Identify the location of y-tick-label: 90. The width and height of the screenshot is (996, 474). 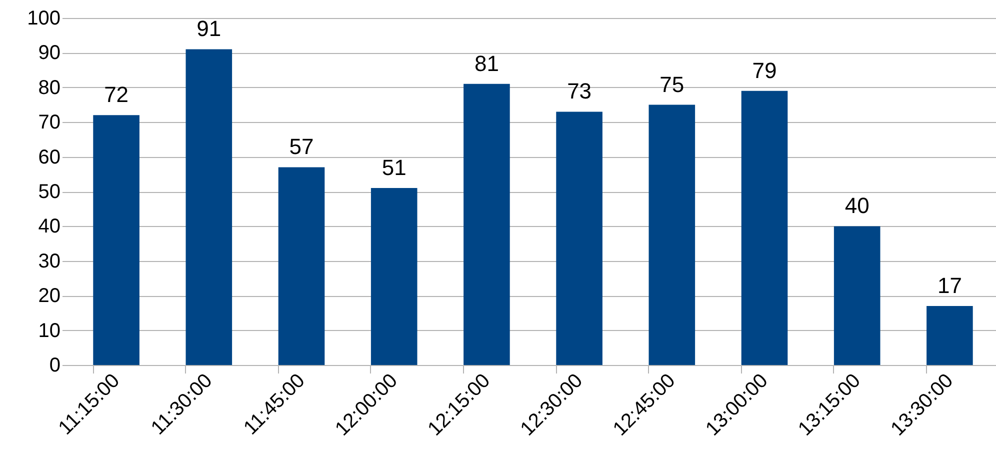
(49, 53).